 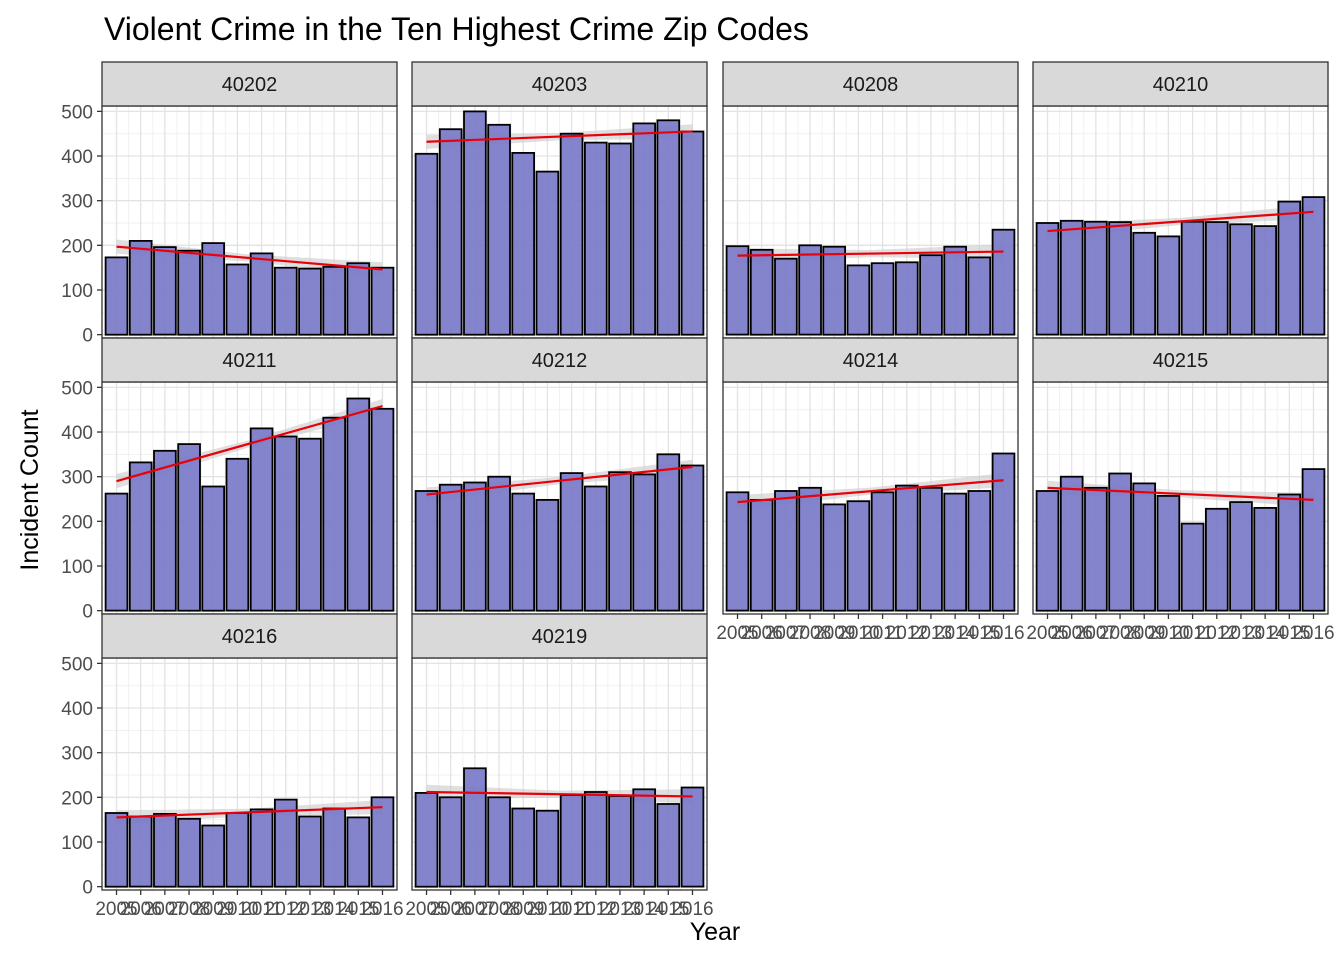 What do you see at coordinates (870, 200) in the screenshot?
I see `facet-panel-40208: 40208` at bounding box center [870, 200].